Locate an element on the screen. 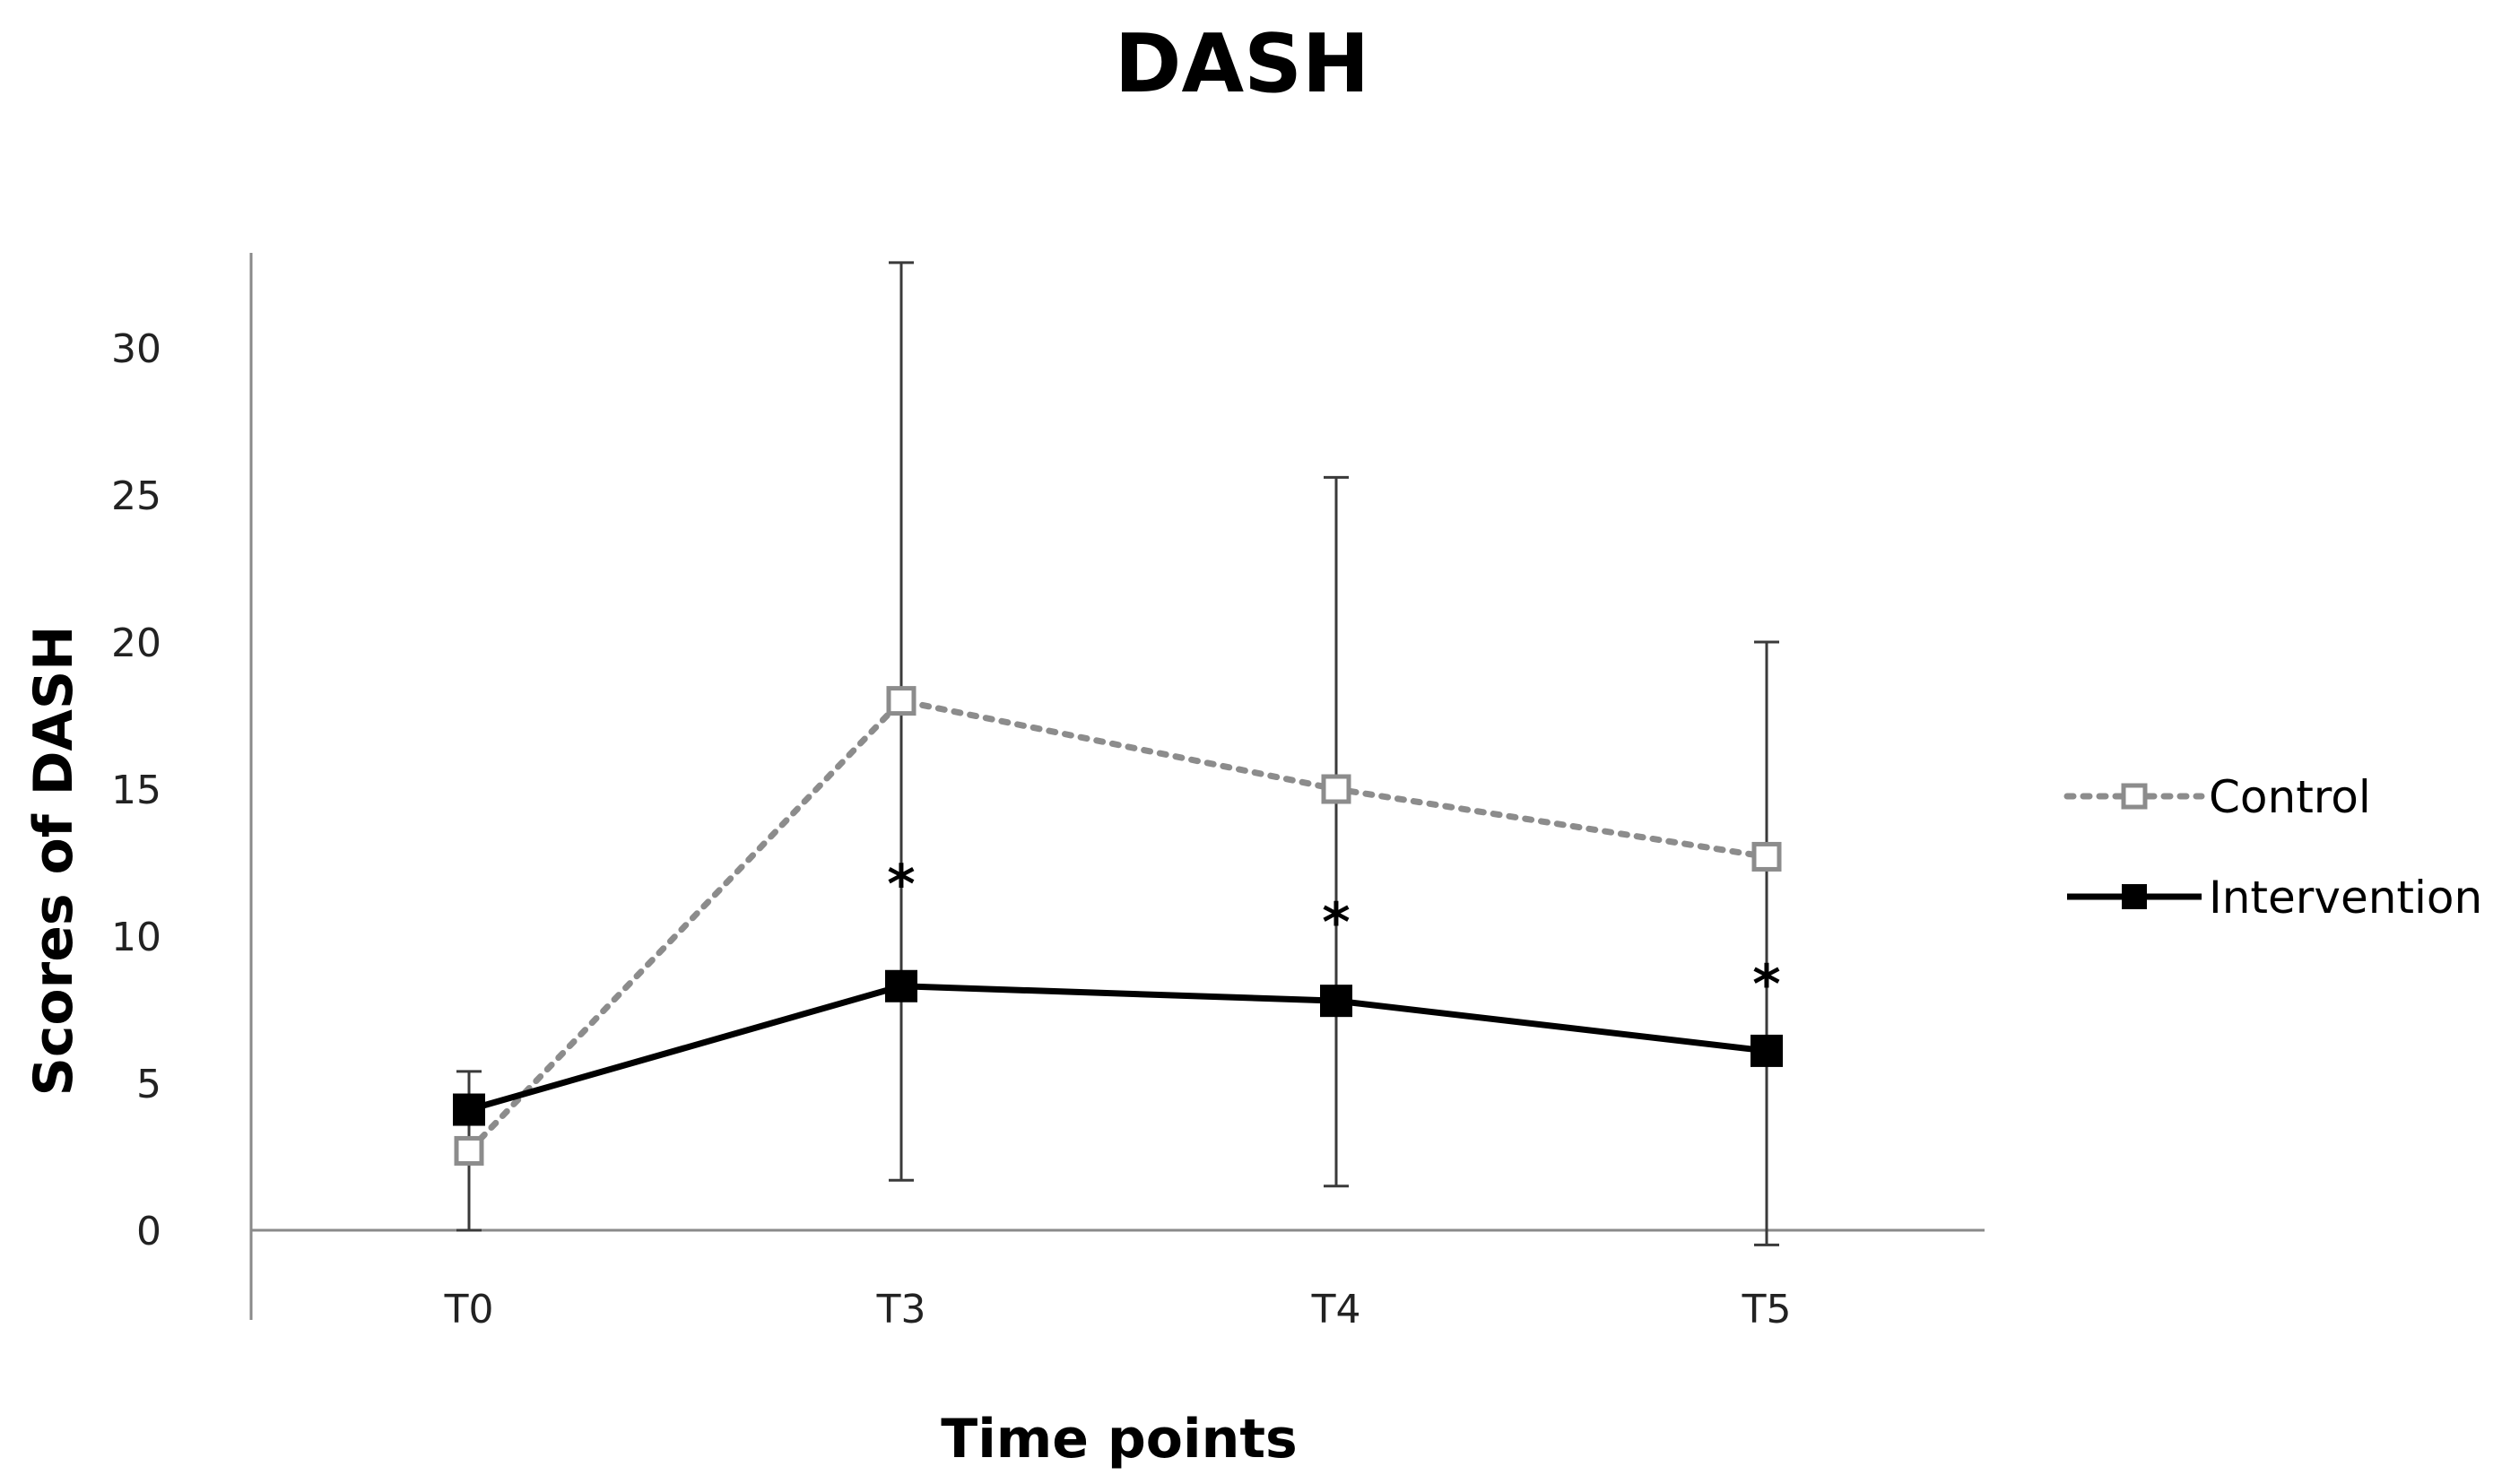 This screenshot has height=1484, width=2502. legend-intervention-label: Intervention is located at coordinates (2345, 898).